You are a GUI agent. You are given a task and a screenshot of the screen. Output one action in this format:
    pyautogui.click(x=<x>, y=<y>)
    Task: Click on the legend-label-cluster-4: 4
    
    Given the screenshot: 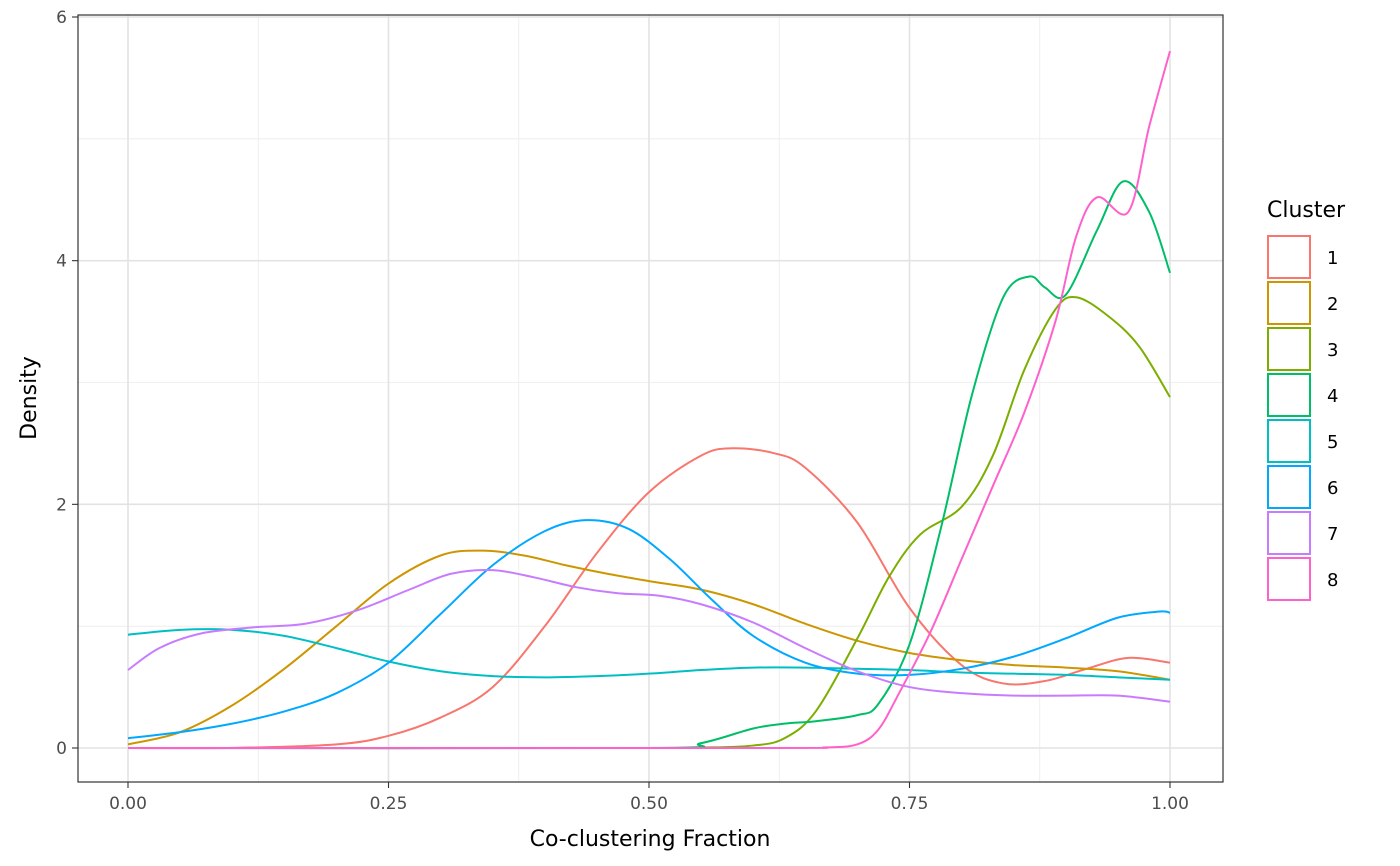 What is the action you would take?
    pyautogui.click(x=1332, y=396)
    